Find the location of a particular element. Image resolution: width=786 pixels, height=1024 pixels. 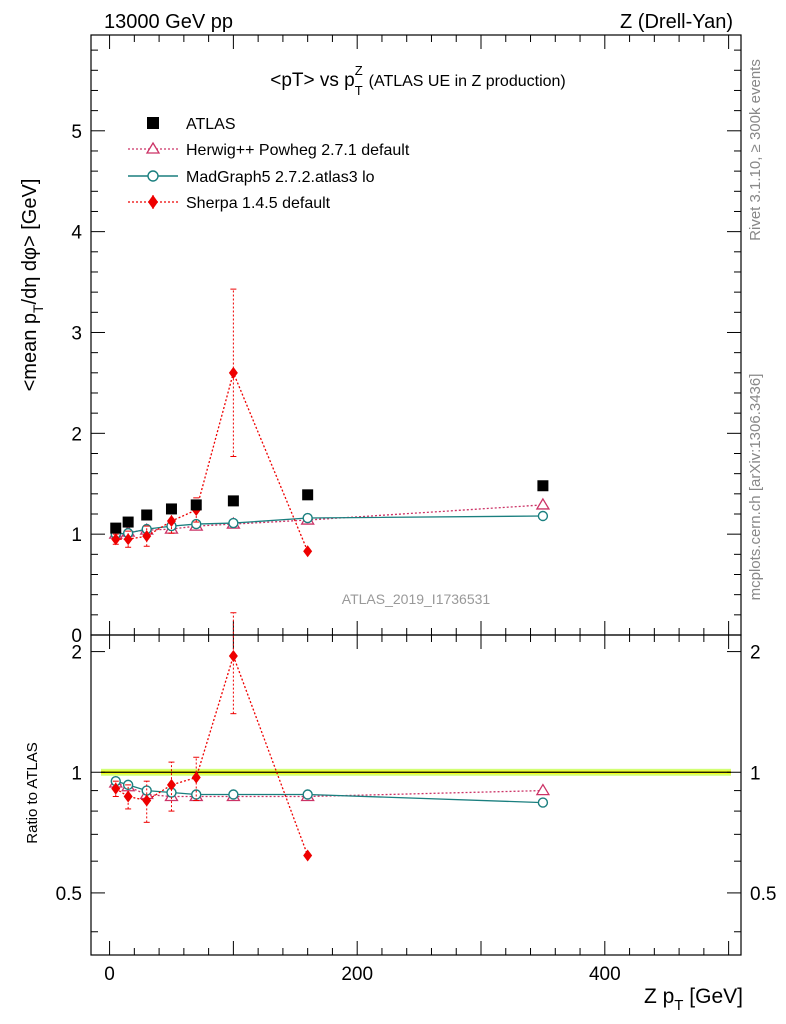

ratio-ytick-label: 0.5 is located at coordinates (69, 894).